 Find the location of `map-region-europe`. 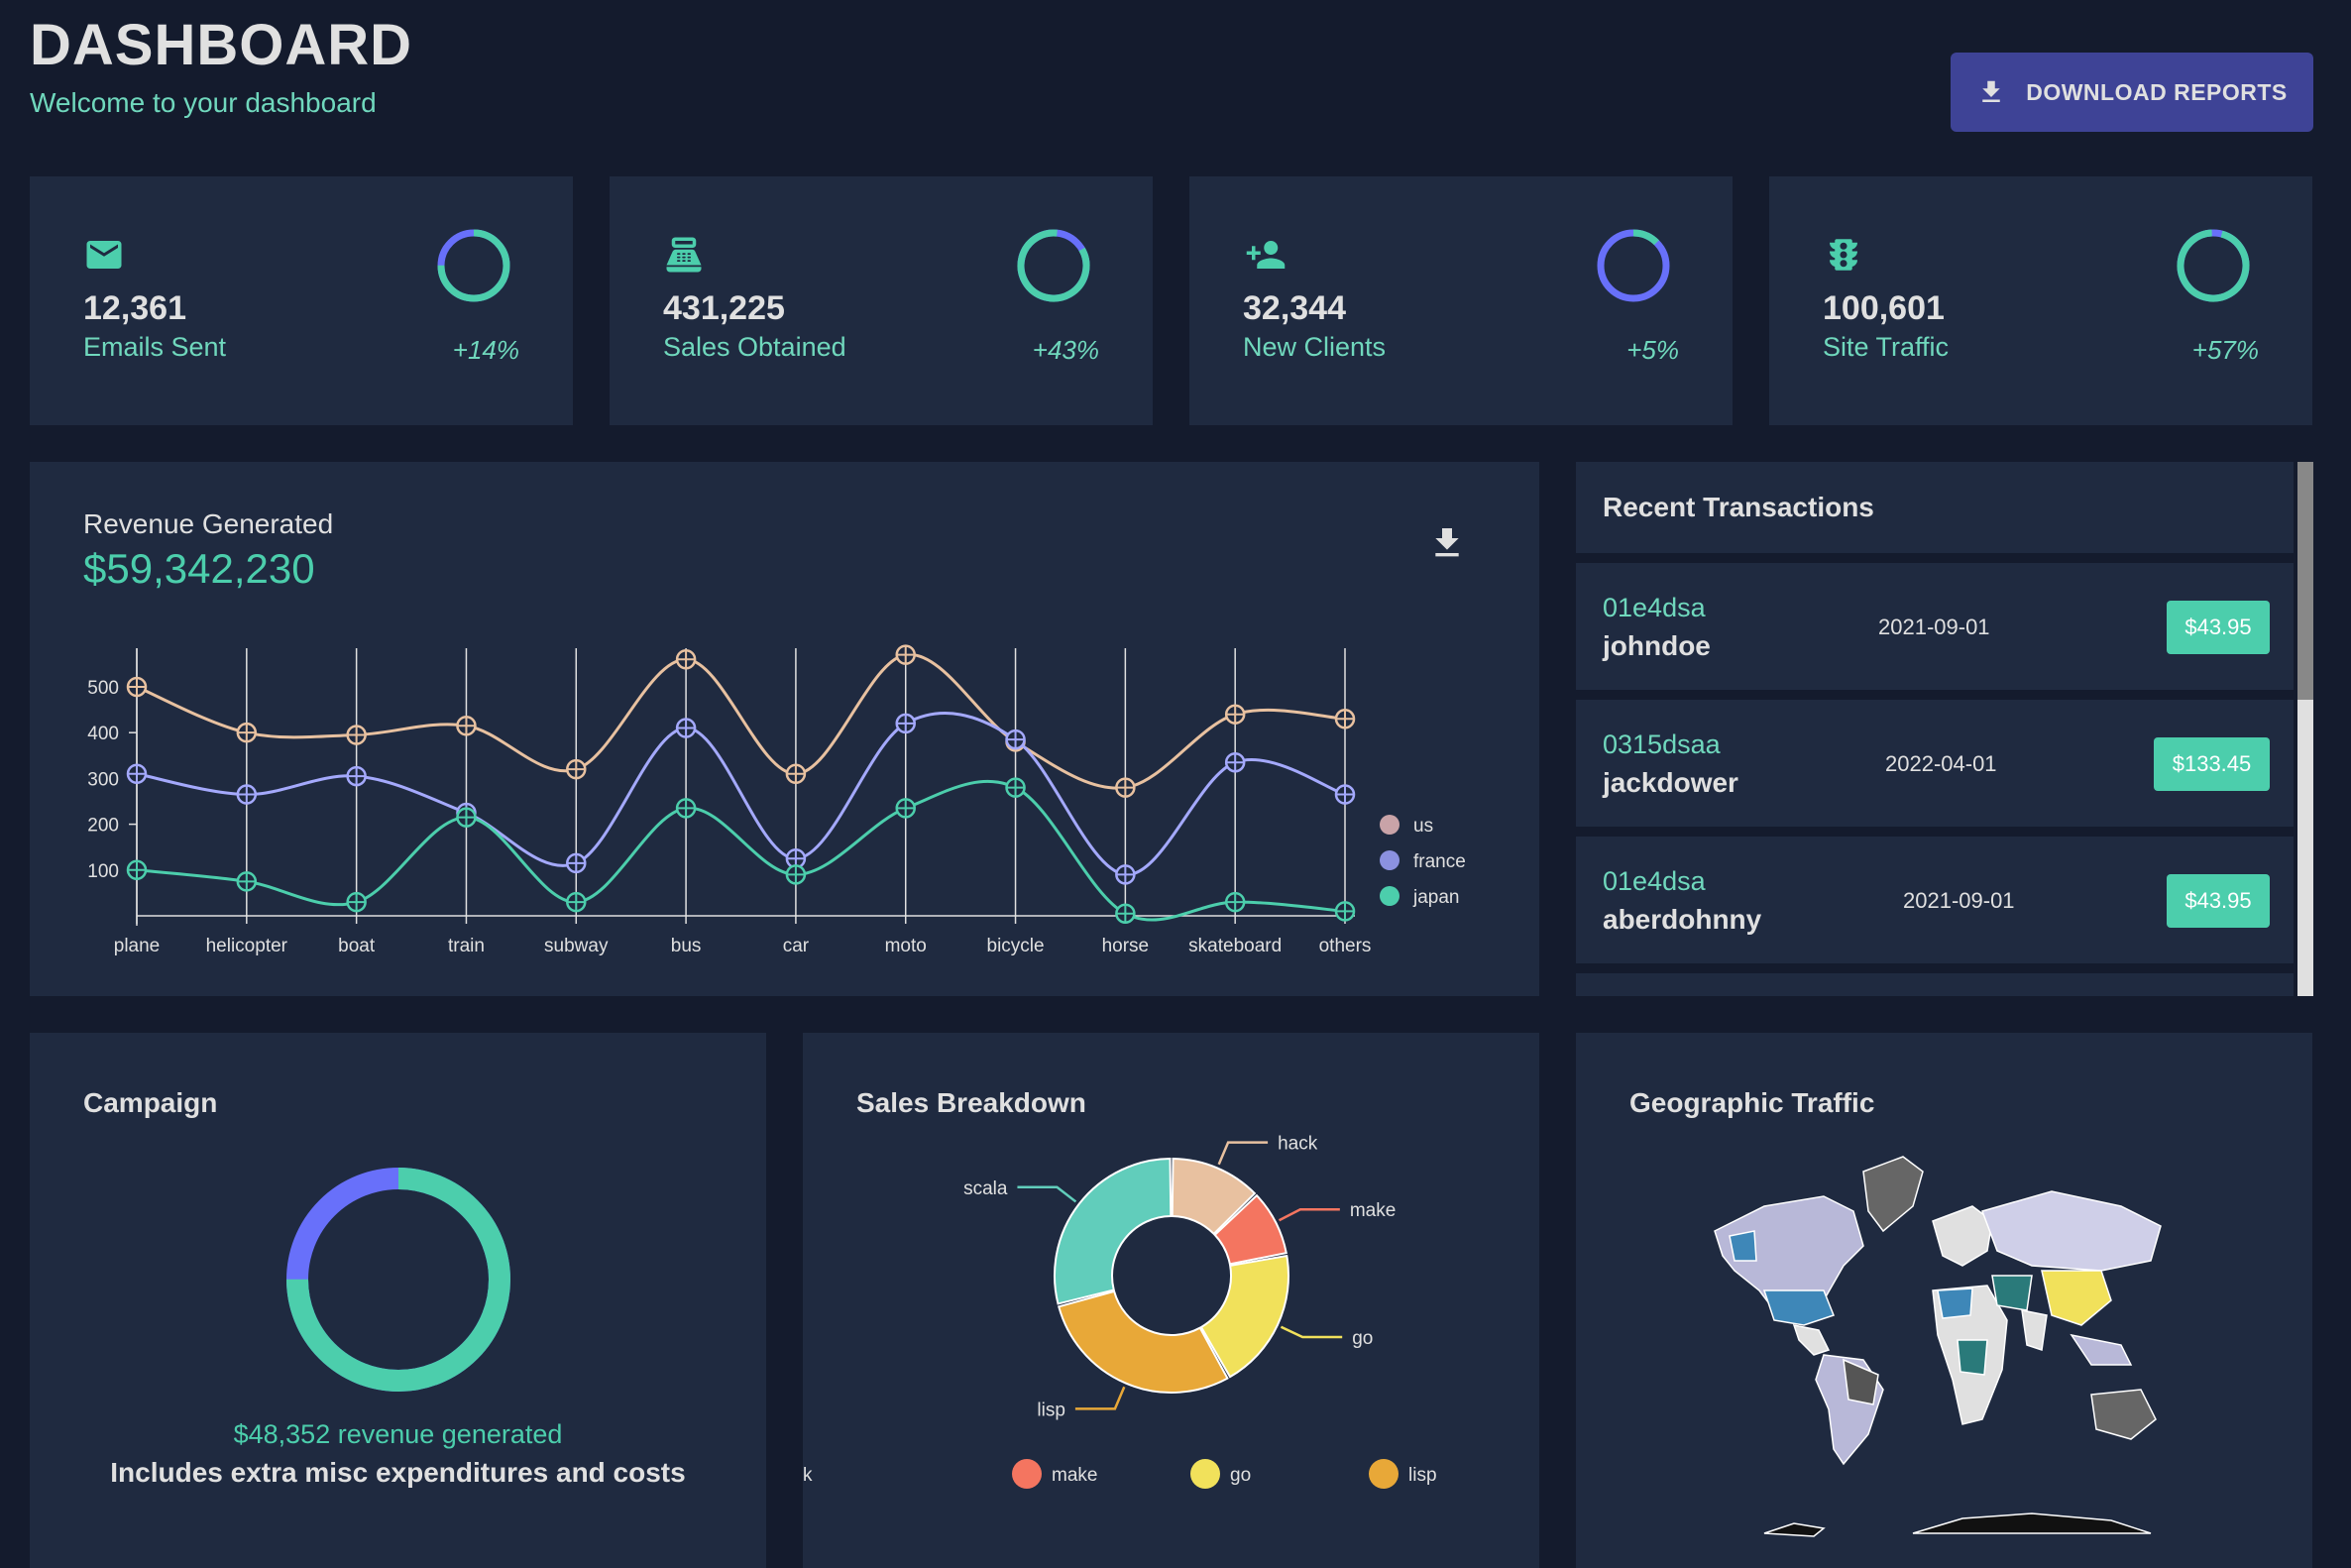

map-region-europe is located at coordinates (1962, 1236).